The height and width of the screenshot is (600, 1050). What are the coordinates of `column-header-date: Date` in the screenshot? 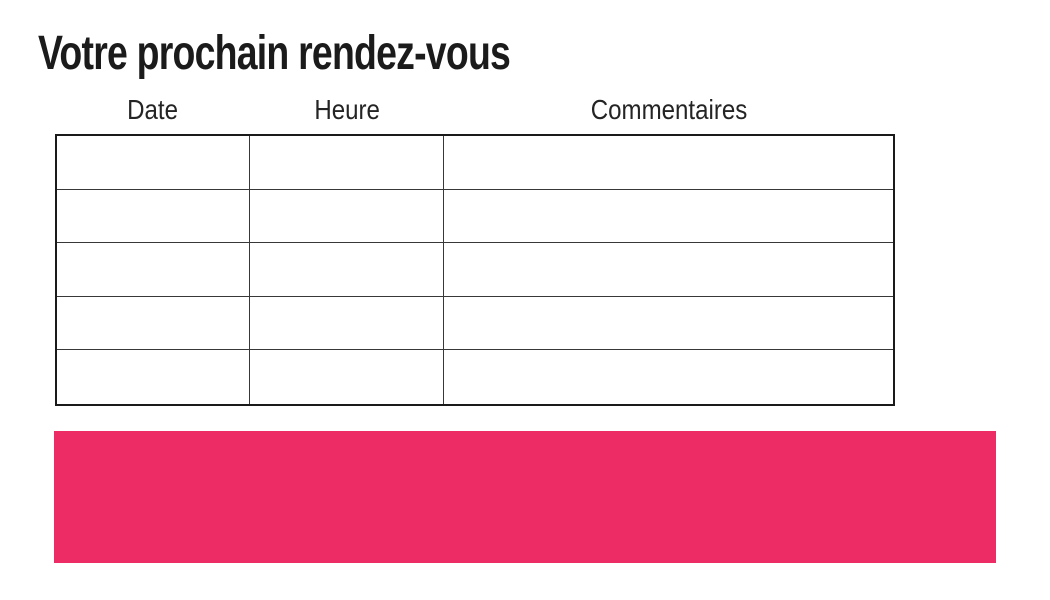 It's located at (152, 110).